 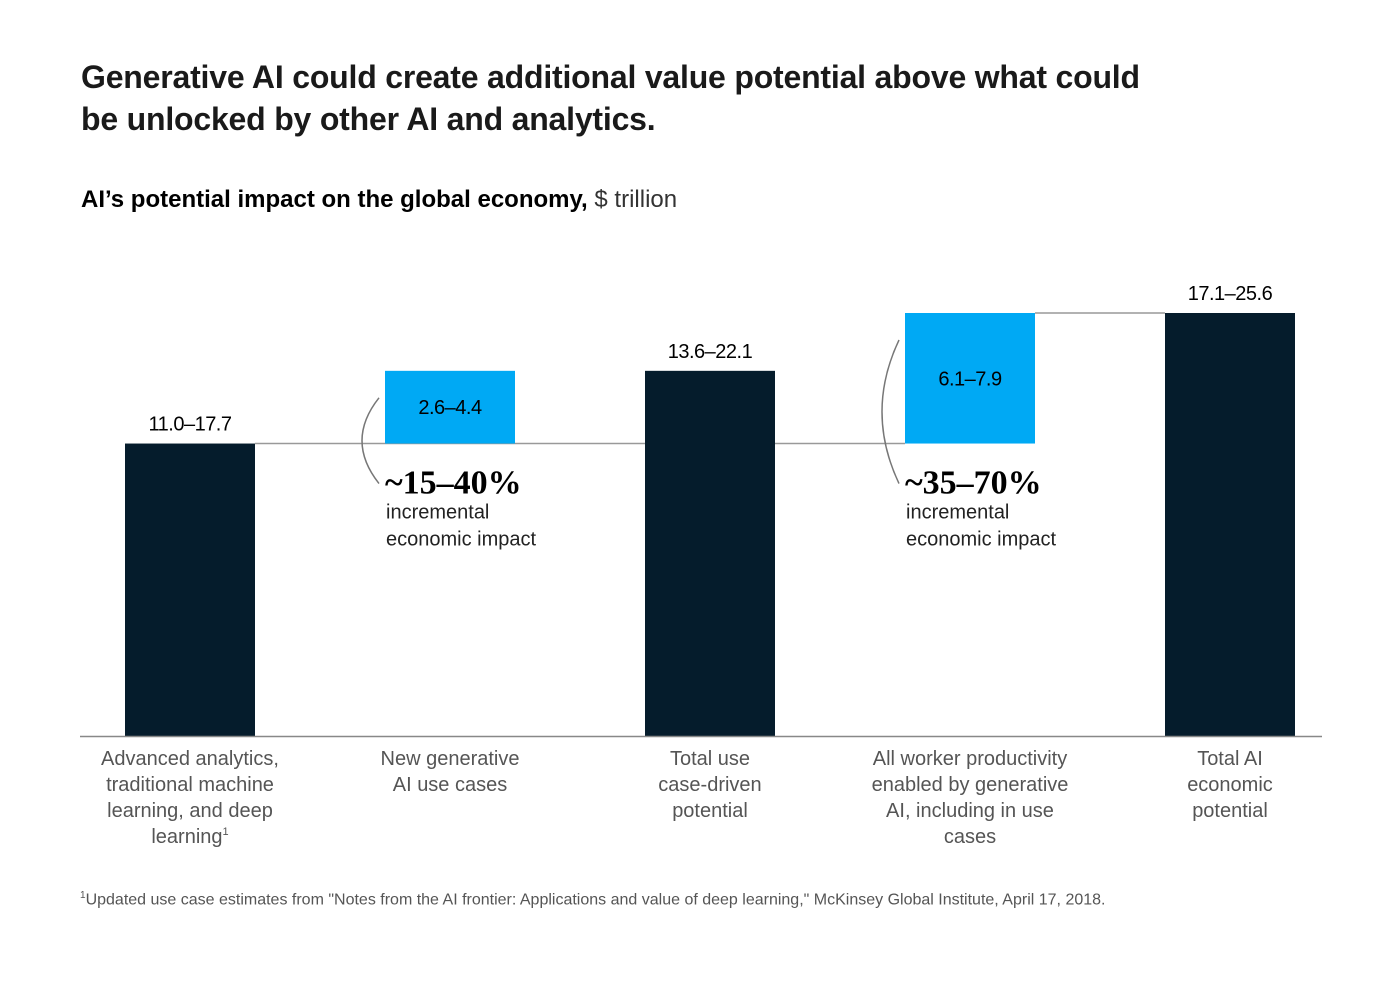 What do you see at coordinates (970, 837) in the screenshot?
I see `category-label: cases` at bounding box center [970, 837].